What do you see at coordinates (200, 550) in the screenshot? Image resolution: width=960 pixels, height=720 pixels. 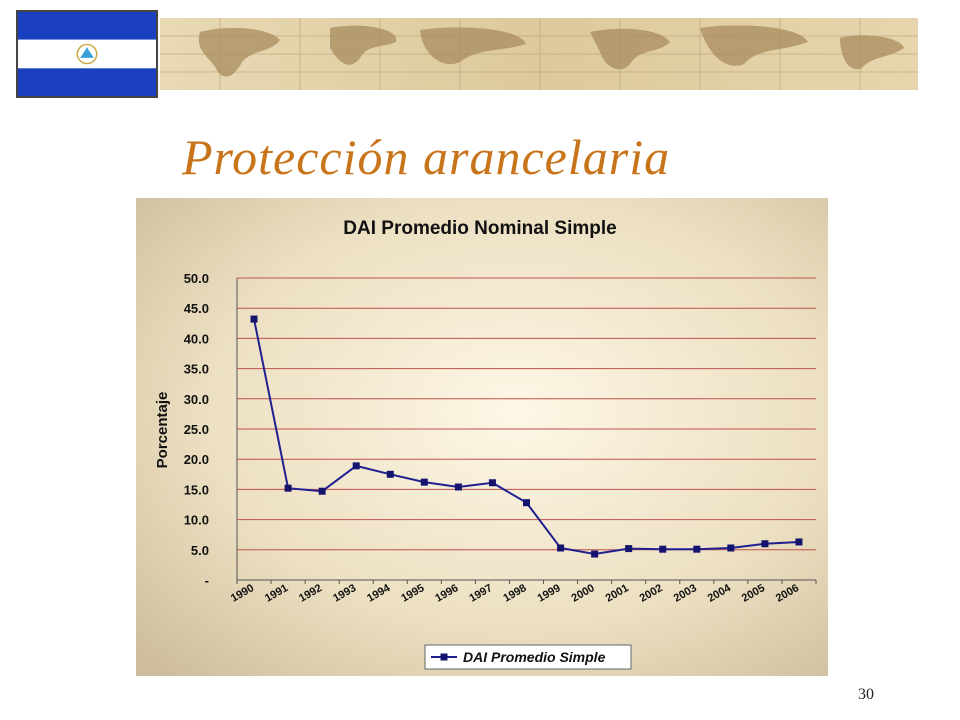 I see `y-tick-label: 5.0` at bounding box center [200, 550].